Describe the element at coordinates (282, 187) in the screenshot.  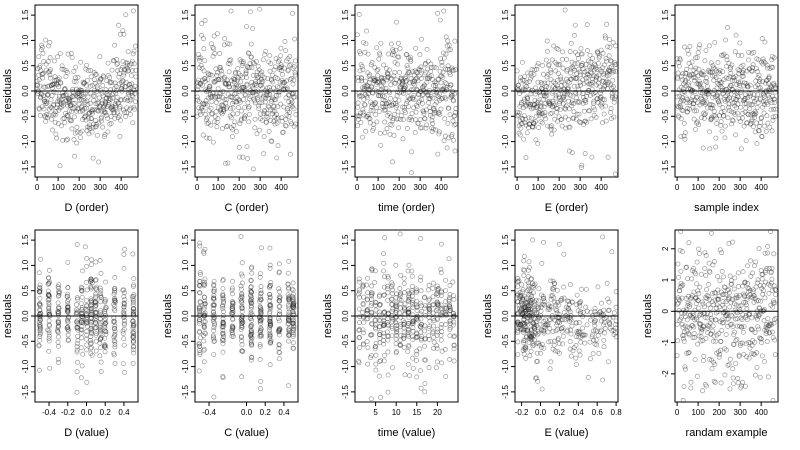
I see `x-tick-label: 400` at that location.